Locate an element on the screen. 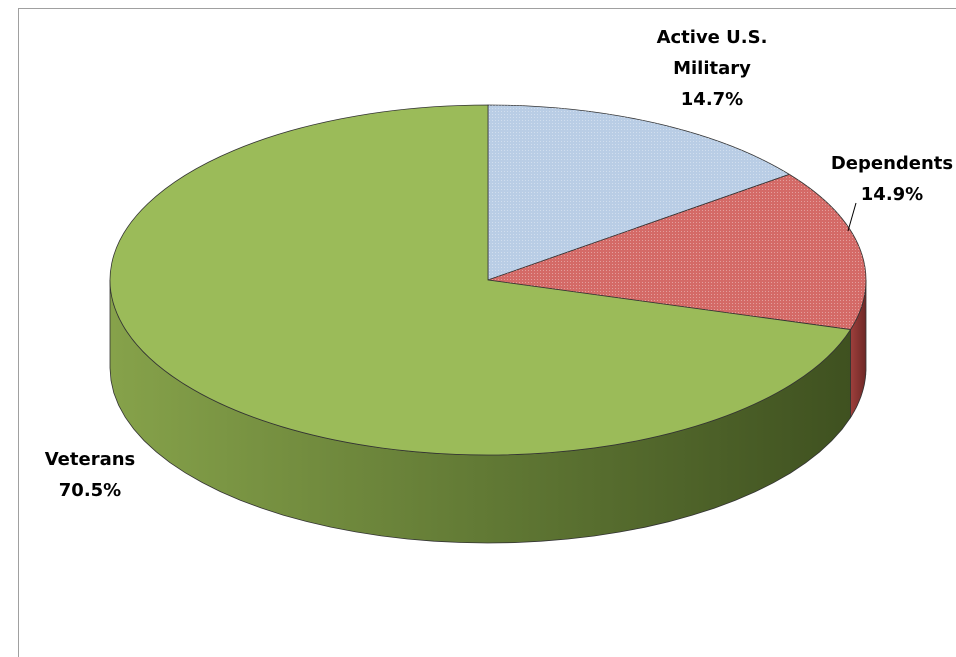 The image size is (956, 657). data-label: Active U.S. Military 14.7% is located at coordinates (712, 68).